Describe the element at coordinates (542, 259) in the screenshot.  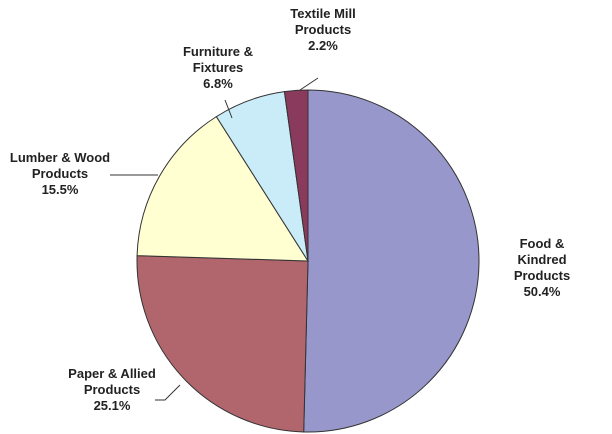
I see `slice-label: Food & Kindred Products` at that location.